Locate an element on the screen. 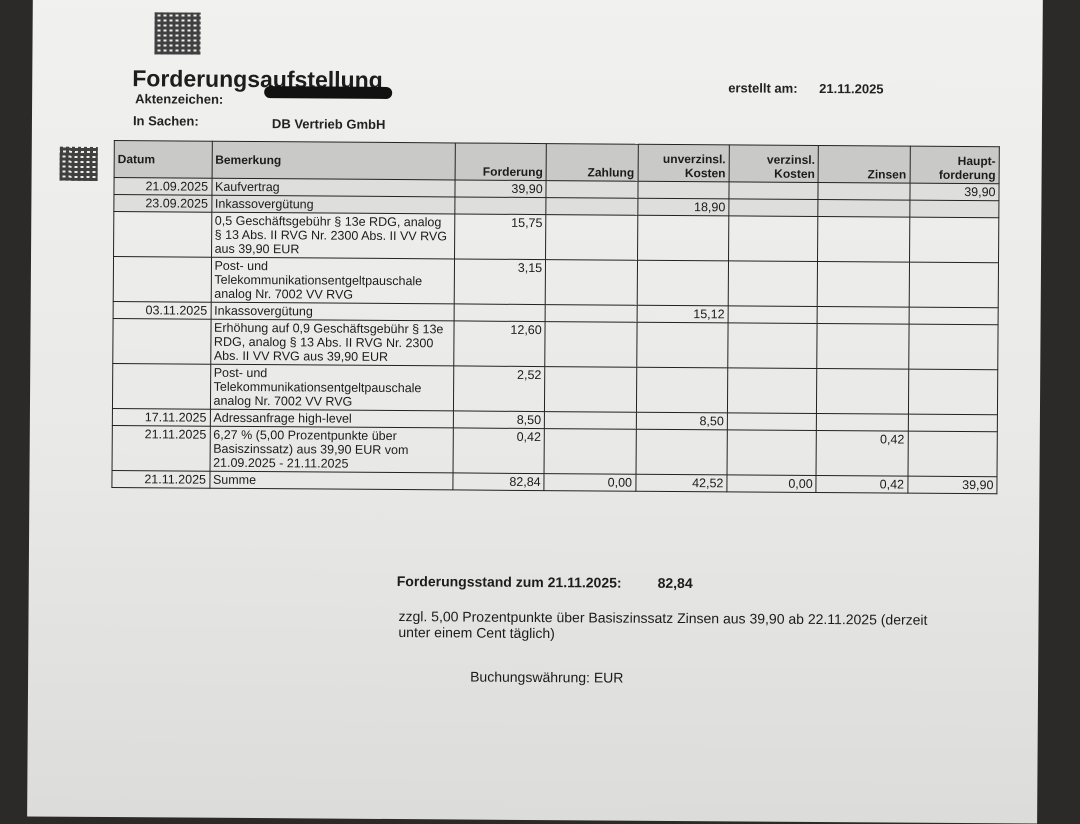 The image size is (1080, 824). cell-datum: 17.11.2025 is located at coordinates (161, 417).